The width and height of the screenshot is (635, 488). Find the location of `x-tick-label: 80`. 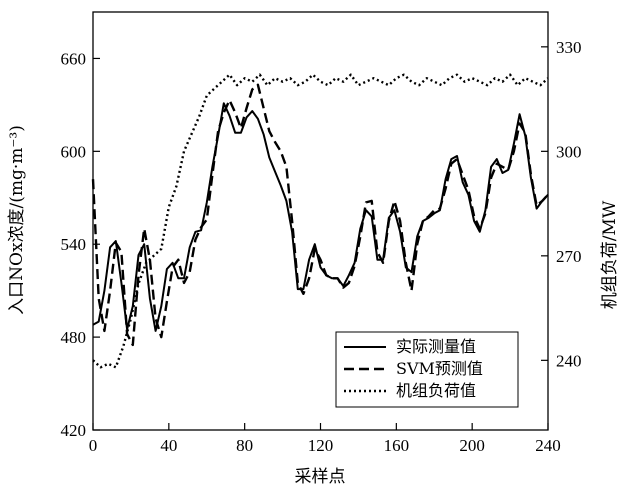

x-tick-label: 80 is located at coordinates (244, 445).